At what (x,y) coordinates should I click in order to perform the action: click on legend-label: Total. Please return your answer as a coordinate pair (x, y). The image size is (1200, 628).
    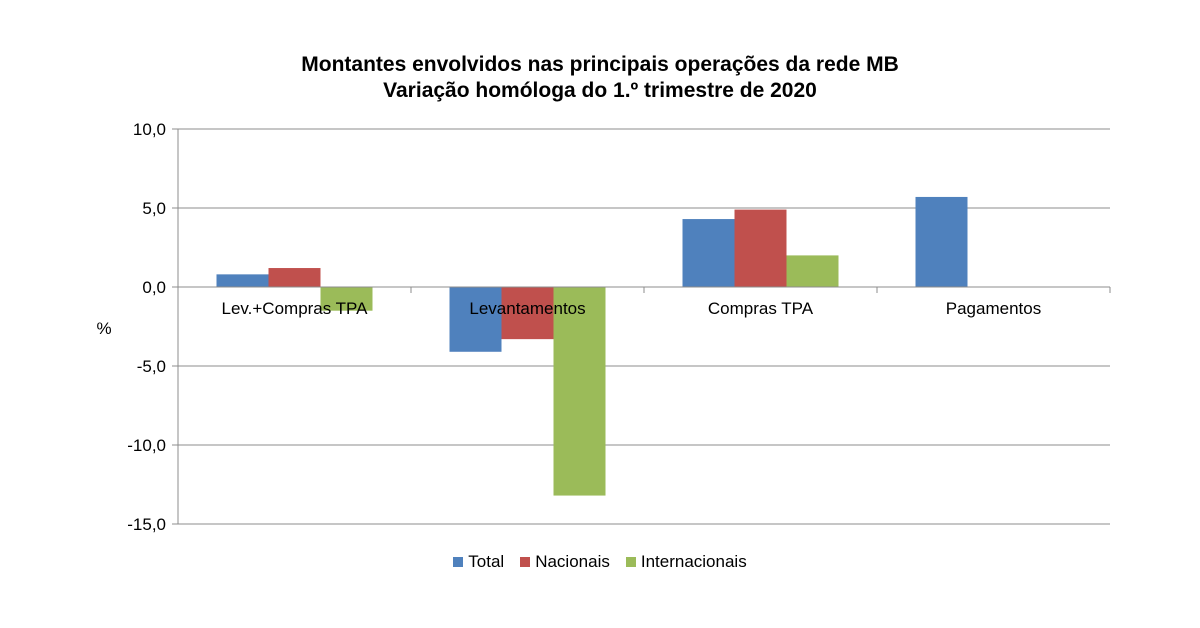
    Looking at the image, I should click on (486, 561).